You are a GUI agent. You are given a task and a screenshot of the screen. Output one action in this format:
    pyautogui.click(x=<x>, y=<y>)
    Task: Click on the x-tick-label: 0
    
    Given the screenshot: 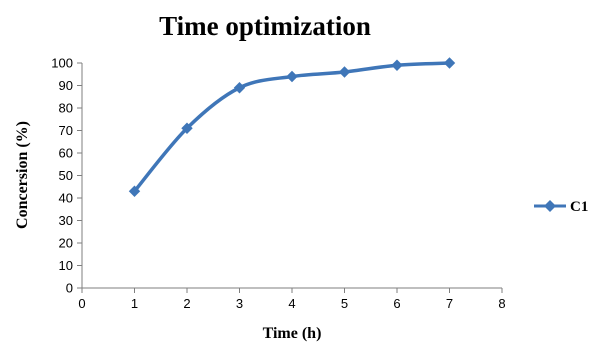 What is the action you would take?
    pyautogui.click(x=81, y=303)
    